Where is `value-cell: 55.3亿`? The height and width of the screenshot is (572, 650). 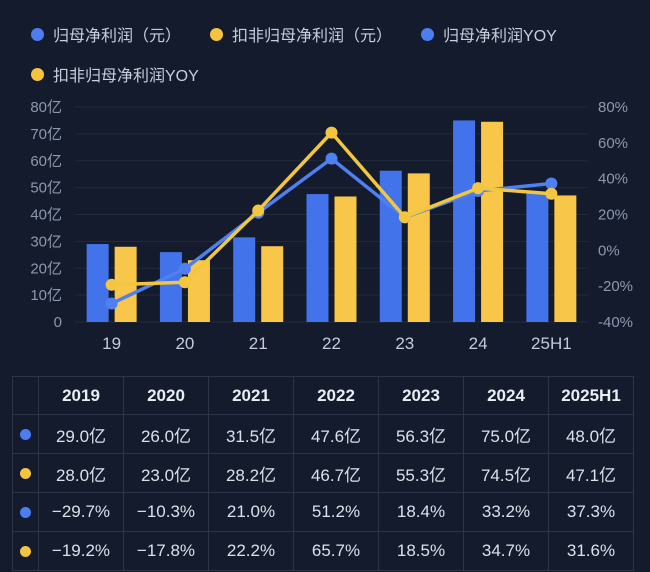 value-cell: 55.3亿 is located at coordinates (421, 473).